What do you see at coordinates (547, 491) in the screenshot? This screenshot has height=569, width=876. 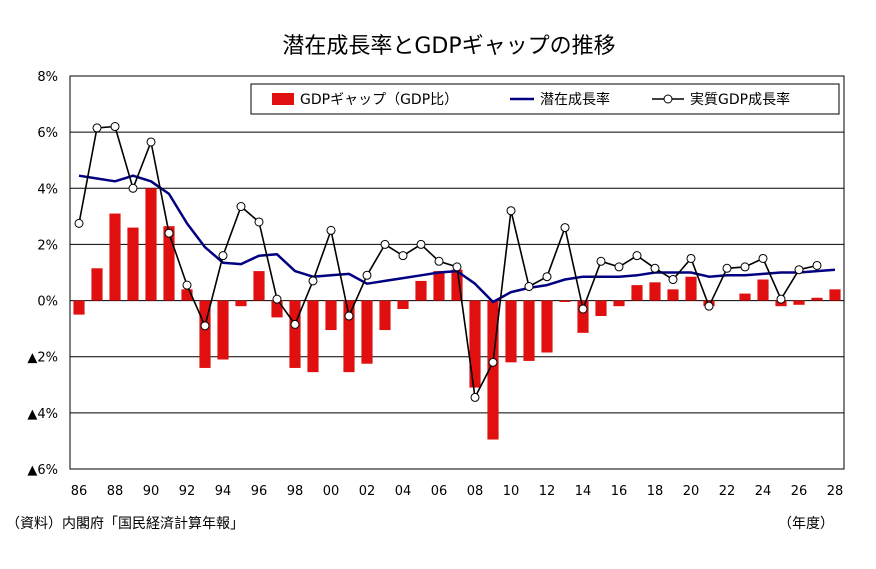 I see `x-tick-label: 12` at bounding box center [547, 491].